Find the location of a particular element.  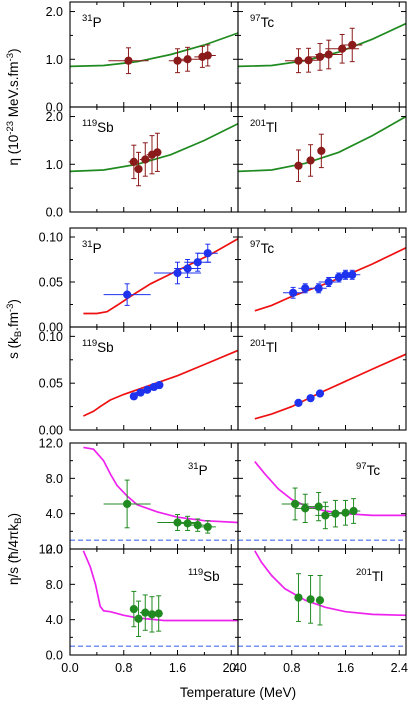

y-tick-label: 12.0 is located at coordinates (51, 550).